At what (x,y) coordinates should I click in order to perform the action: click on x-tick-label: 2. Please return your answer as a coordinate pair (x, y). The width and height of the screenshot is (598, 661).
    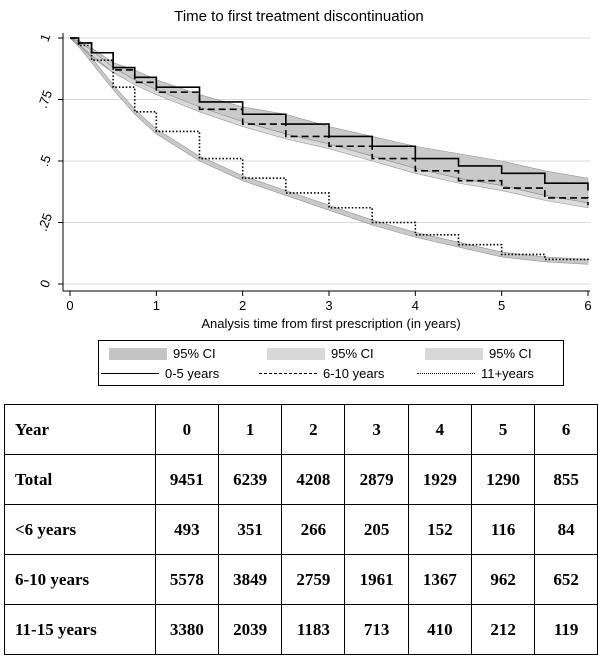
    Looking at the image, I should click on (242, 305).